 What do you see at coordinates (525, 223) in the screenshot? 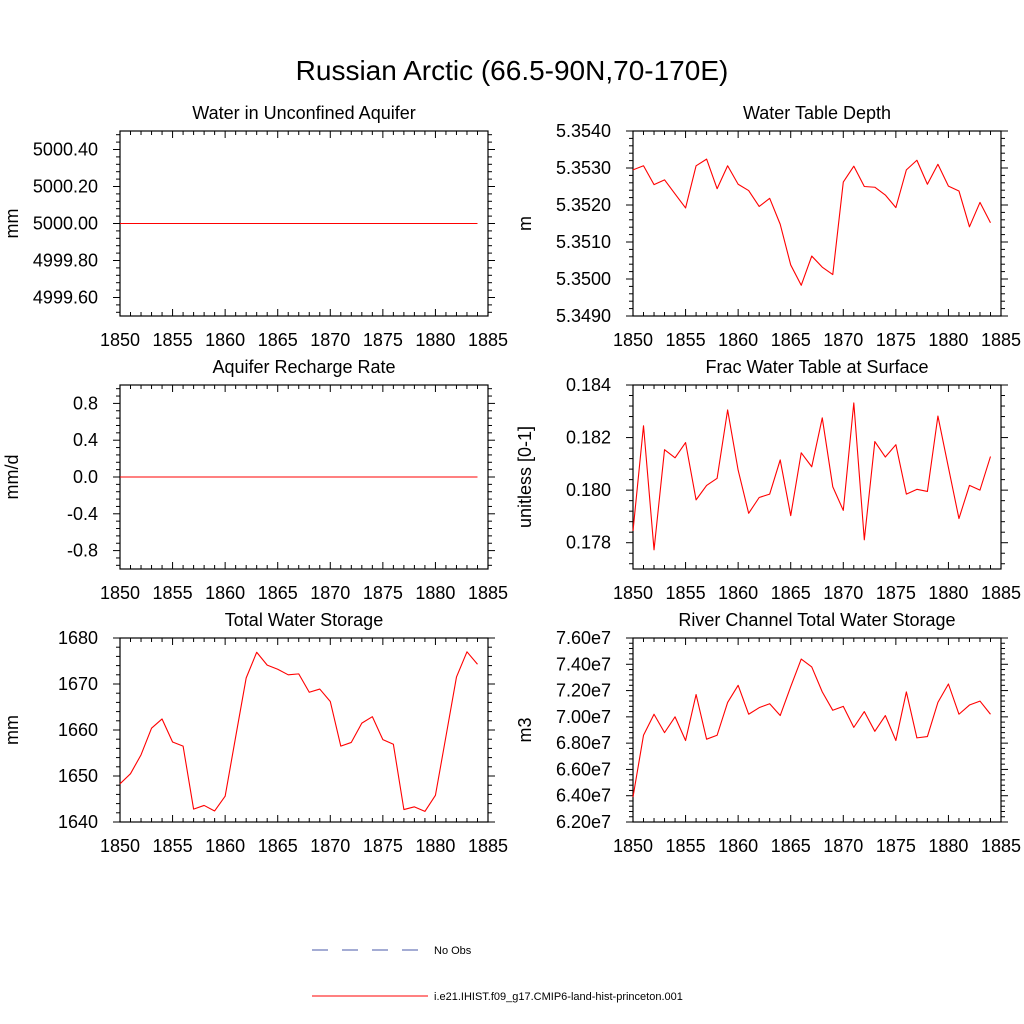
I see `y-axis-label: m` at bounding box center [525, 223].